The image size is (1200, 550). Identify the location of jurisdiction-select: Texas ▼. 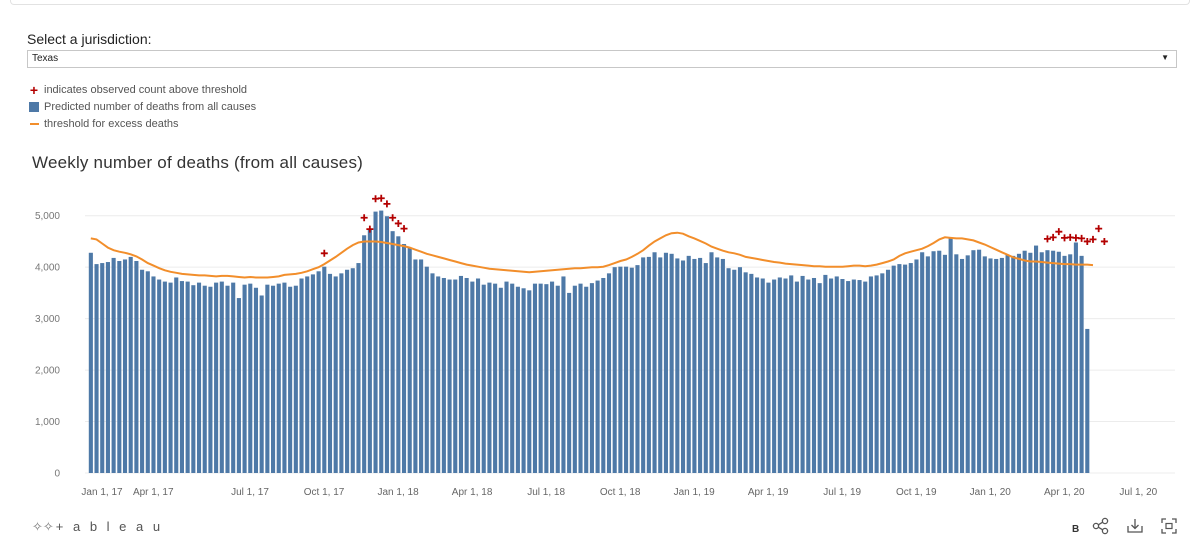
(602, 59).